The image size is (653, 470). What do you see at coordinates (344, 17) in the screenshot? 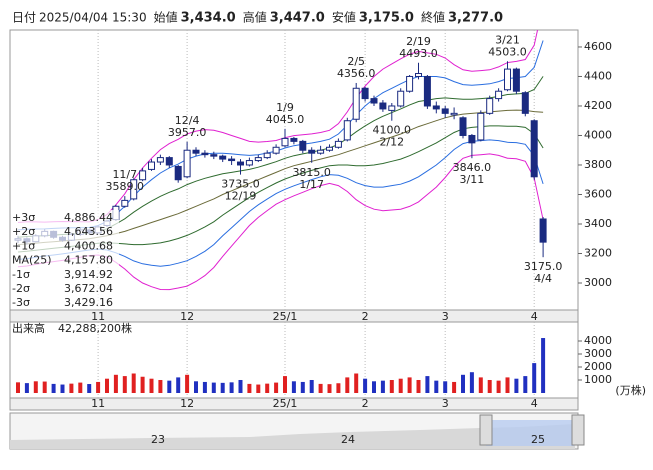
I see `header-label: 安値` at bounding box center [344, 17].